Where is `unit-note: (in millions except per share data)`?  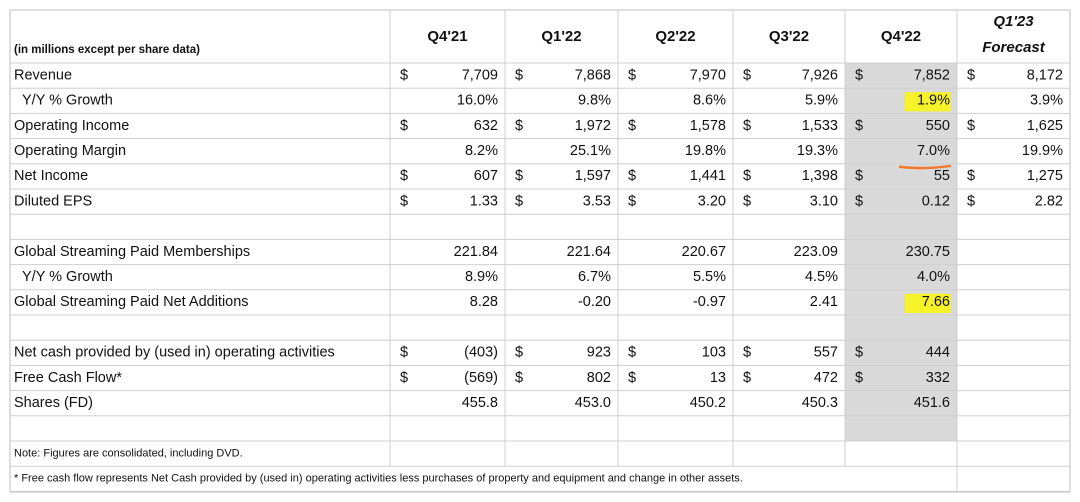
unit-note: (in millions except per share data) is located at coordinates (107, 50).